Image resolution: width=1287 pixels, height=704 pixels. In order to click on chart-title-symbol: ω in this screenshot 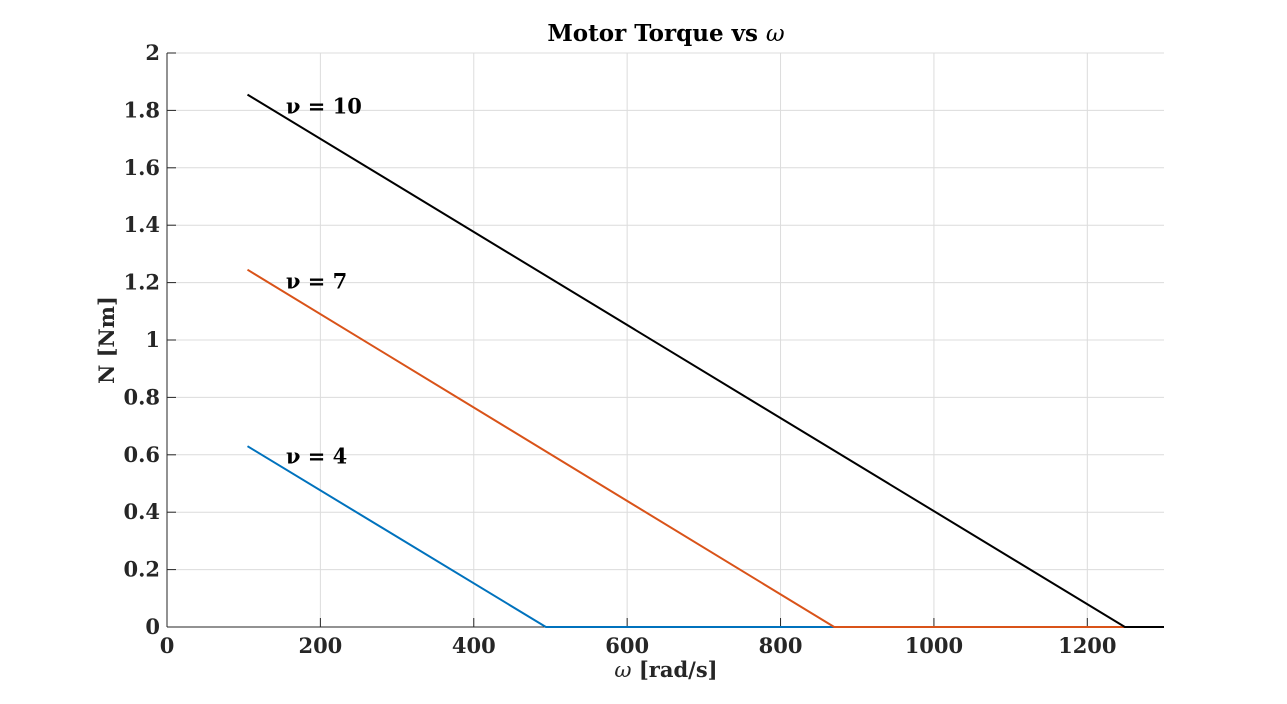, I will do `click(775, 34)`.